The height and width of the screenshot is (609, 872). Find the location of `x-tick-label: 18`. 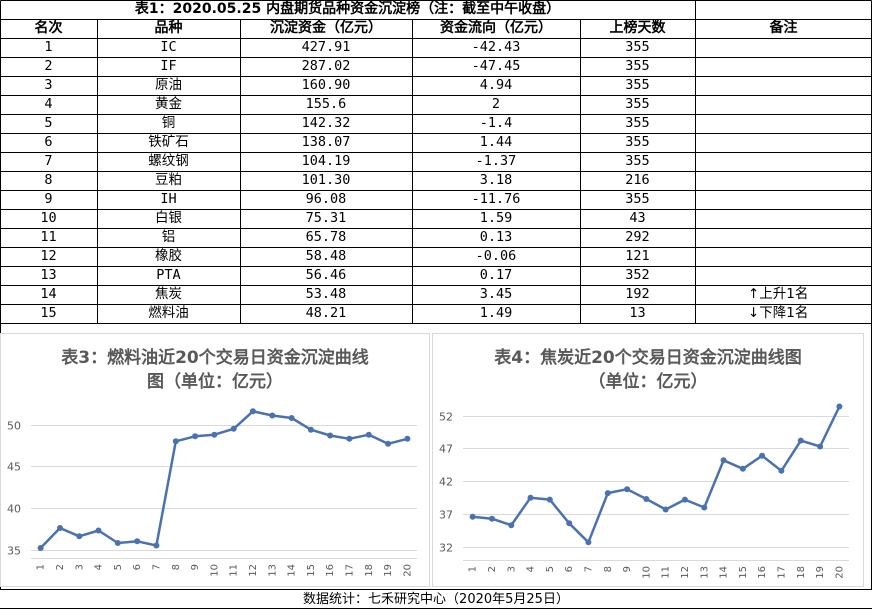

x-tick-label: 18 is located at coordinates (801, 572).